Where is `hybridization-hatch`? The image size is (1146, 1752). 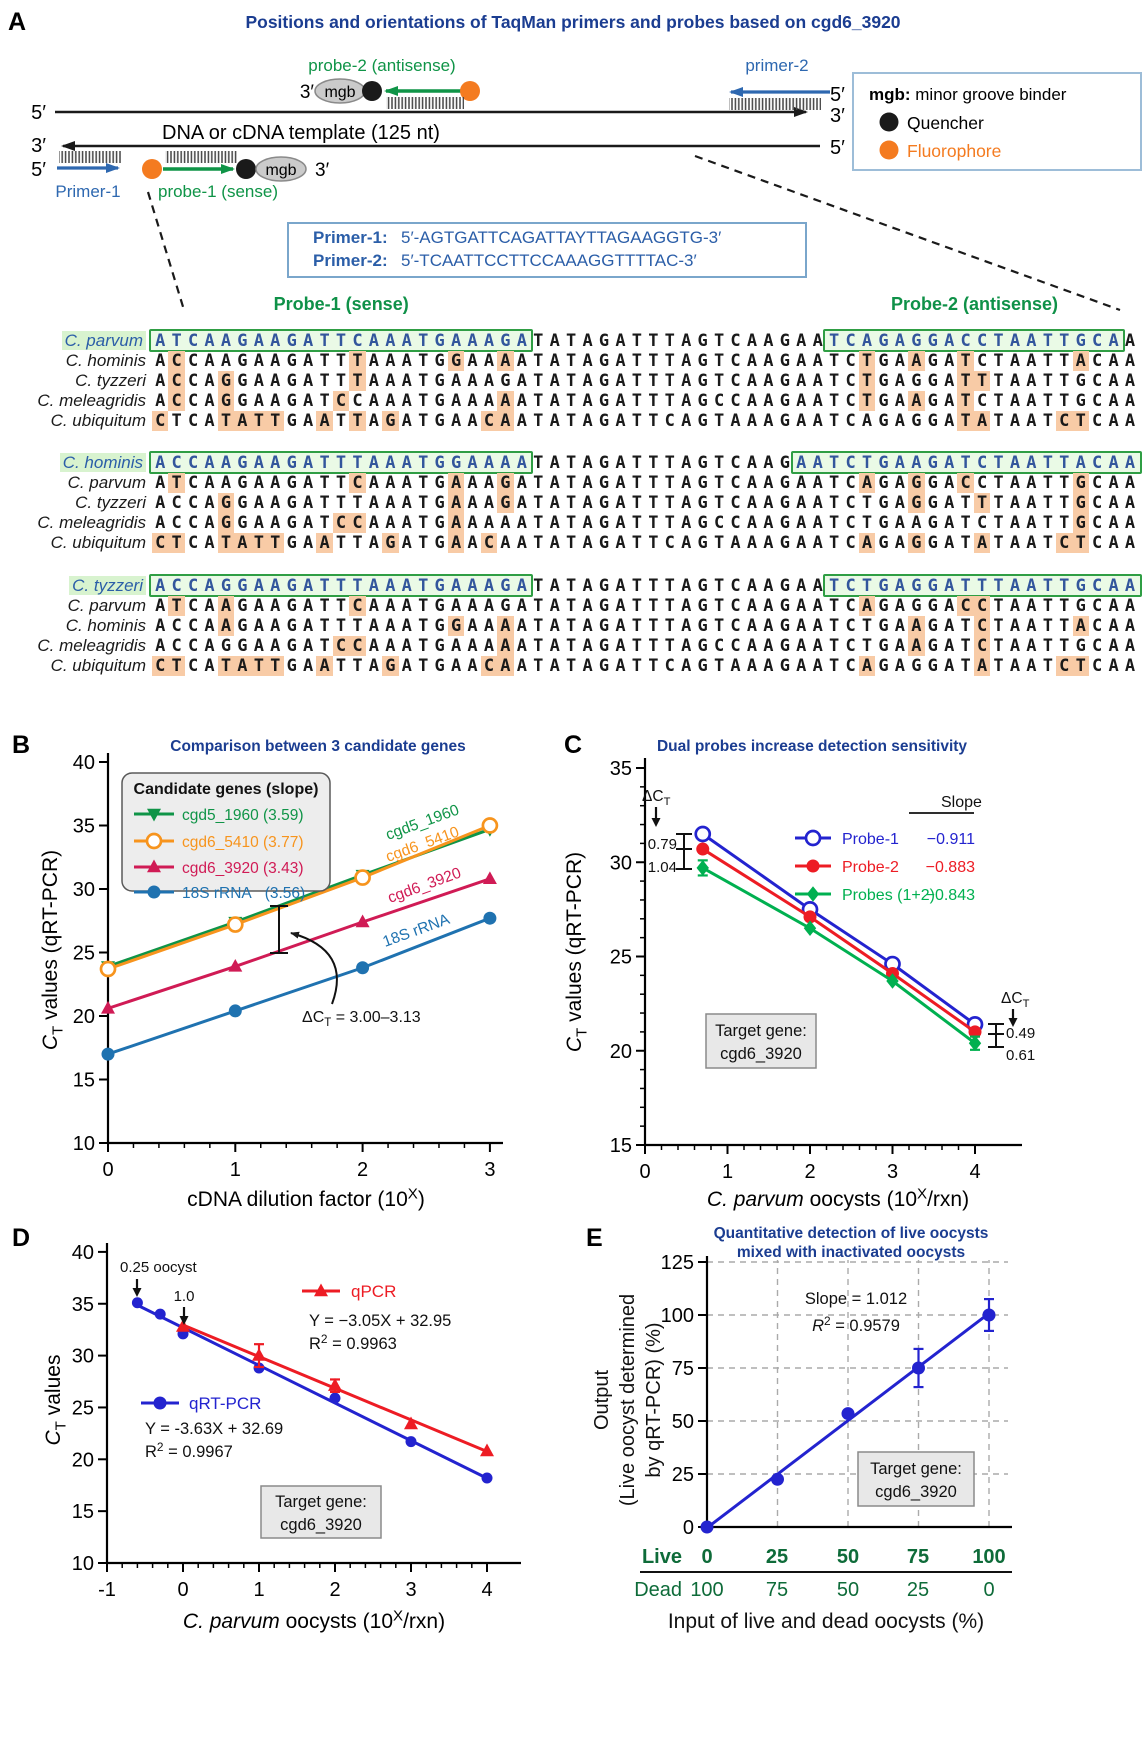 hybridization-hatch is located at coordinates (425, 103).